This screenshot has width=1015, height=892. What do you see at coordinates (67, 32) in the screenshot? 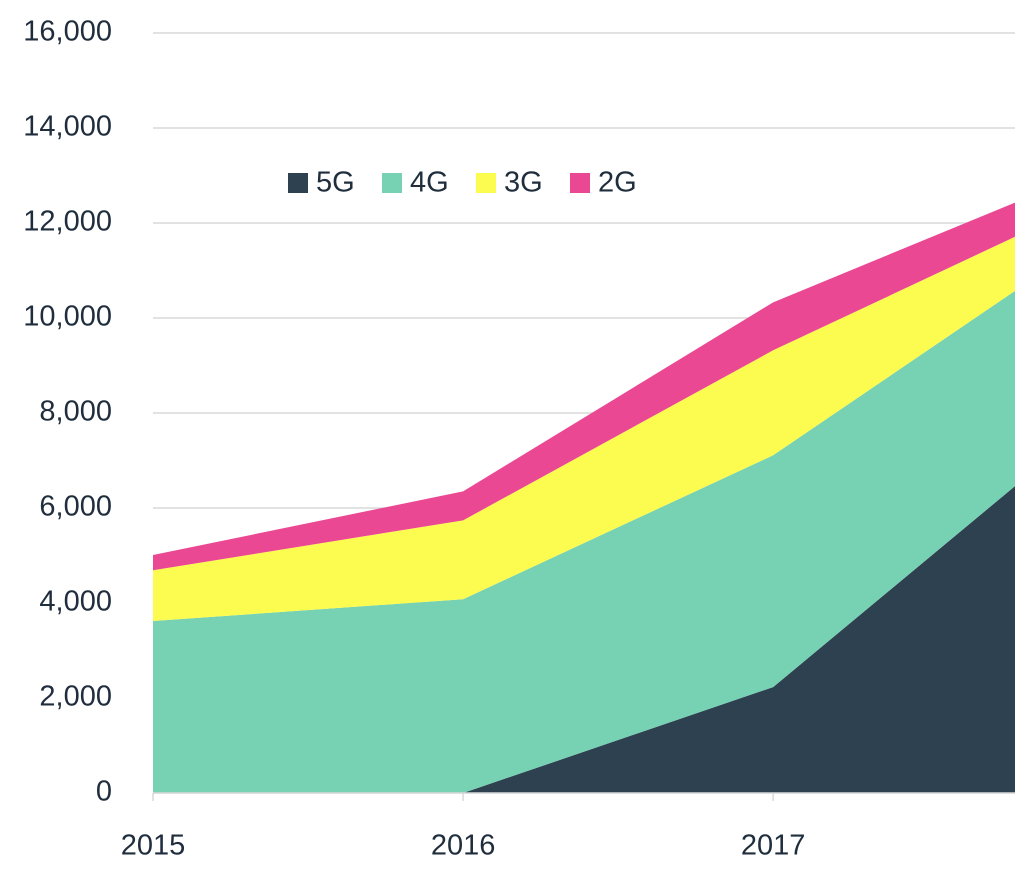
I see `y-tick-label: 16,000` at bounding box center [67, 32].